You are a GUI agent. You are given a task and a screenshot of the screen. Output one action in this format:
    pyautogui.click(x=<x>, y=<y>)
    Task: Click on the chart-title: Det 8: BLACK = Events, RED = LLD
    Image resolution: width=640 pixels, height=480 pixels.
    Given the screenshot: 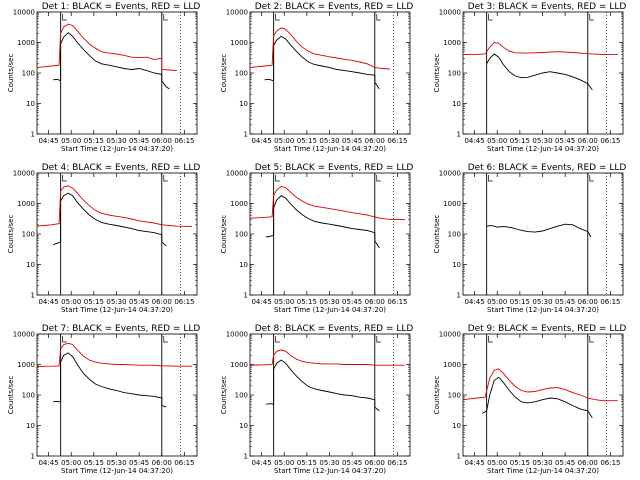 What is the action you would take?
    pyautogui.click(x=334, y=329)
    